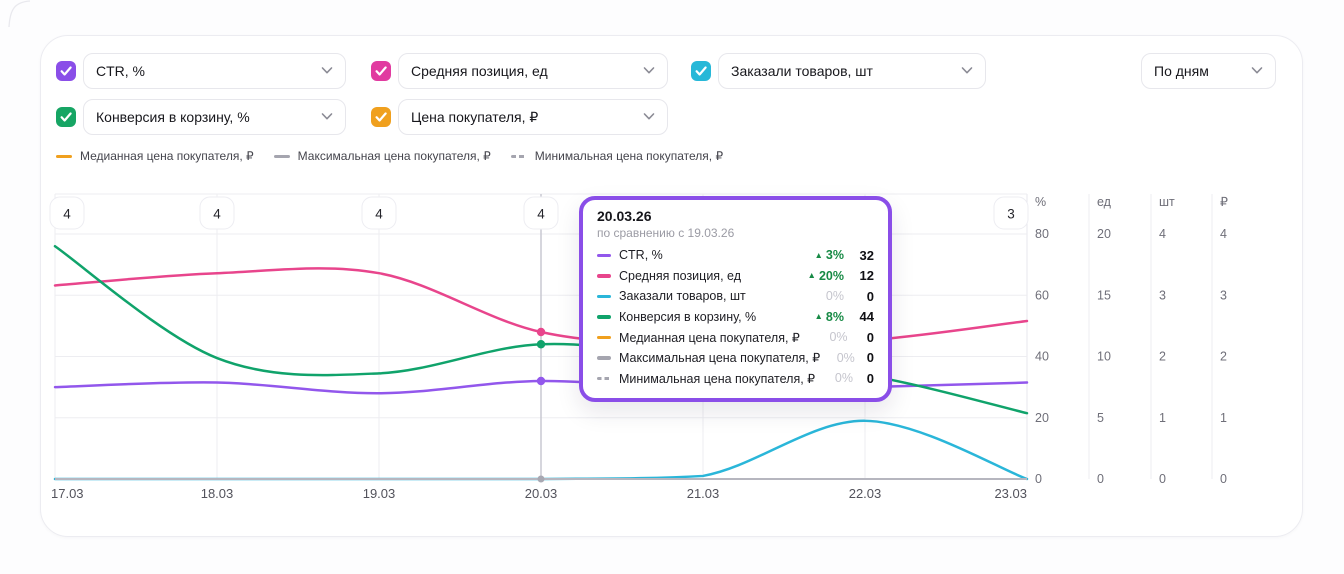 The width and height of the screenshot is (1344, 574). I want to click on tooltip-value: 12, so click(866, 276).